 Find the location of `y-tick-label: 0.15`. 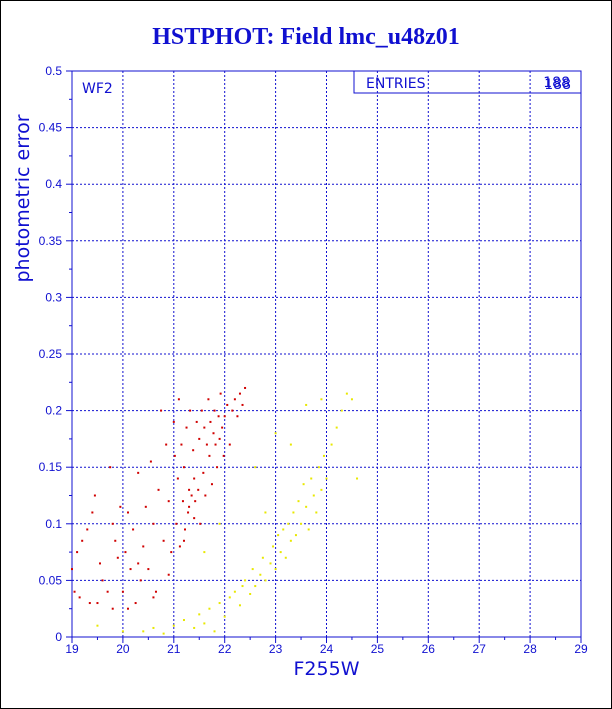

y-tick-label: 0.15 is located at coordinates (51, 467).